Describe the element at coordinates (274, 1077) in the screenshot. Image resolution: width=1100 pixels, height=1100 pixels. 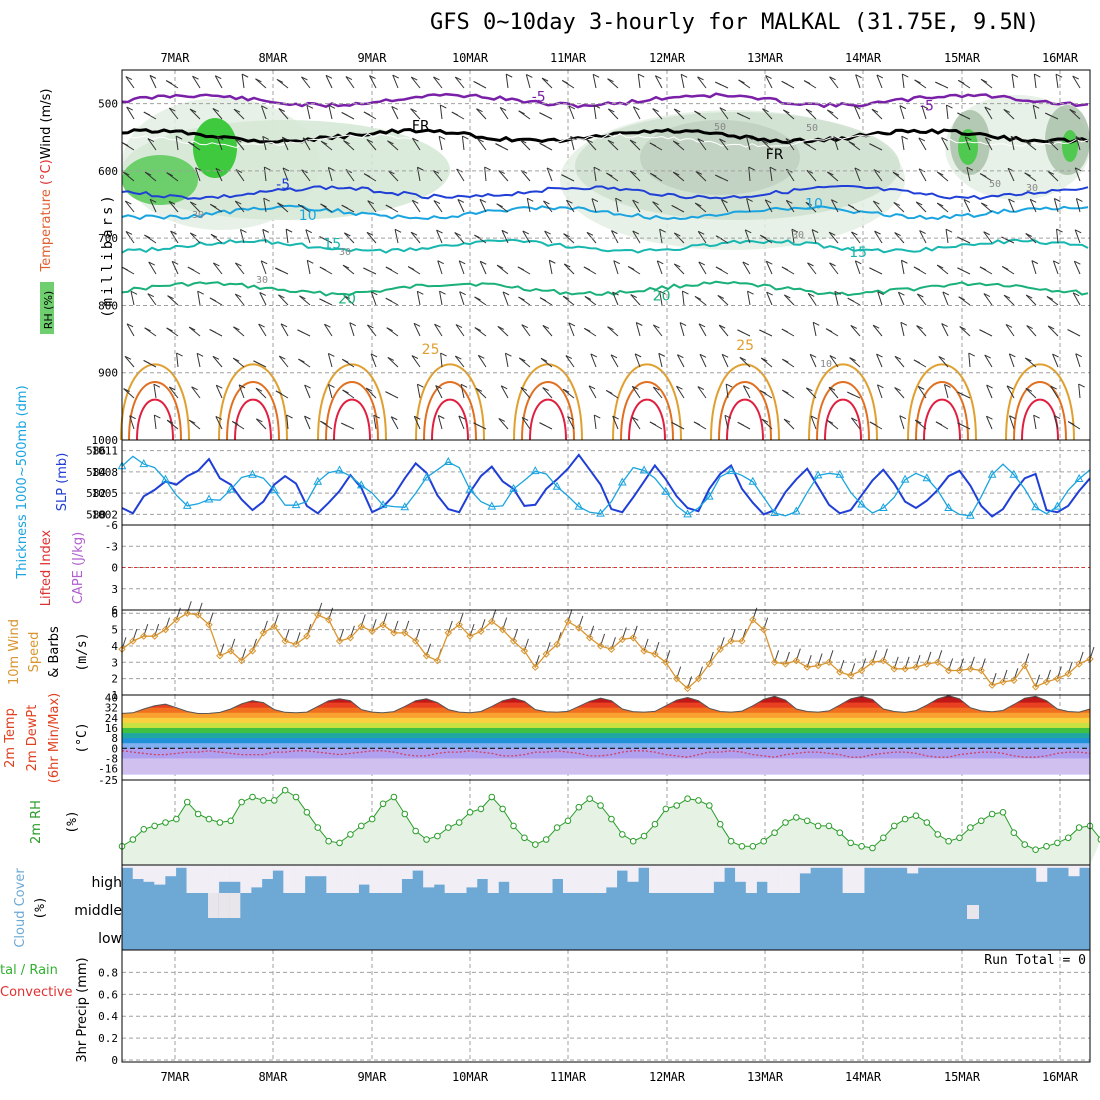
I see `date-label-bottom: 8MAR` at that location.